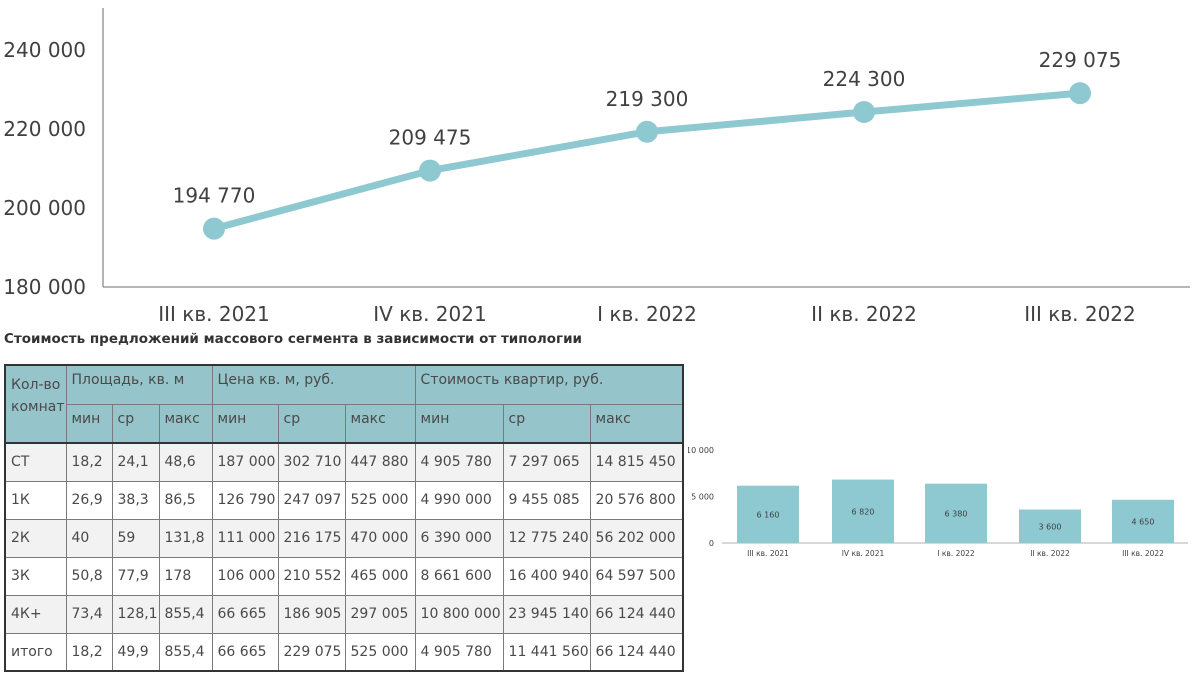 This screenshot has height=675, width=1200. Describe the element at coordinates (546, 652) in the screenshot. I see `table-cell: 11 441 560` at that location.